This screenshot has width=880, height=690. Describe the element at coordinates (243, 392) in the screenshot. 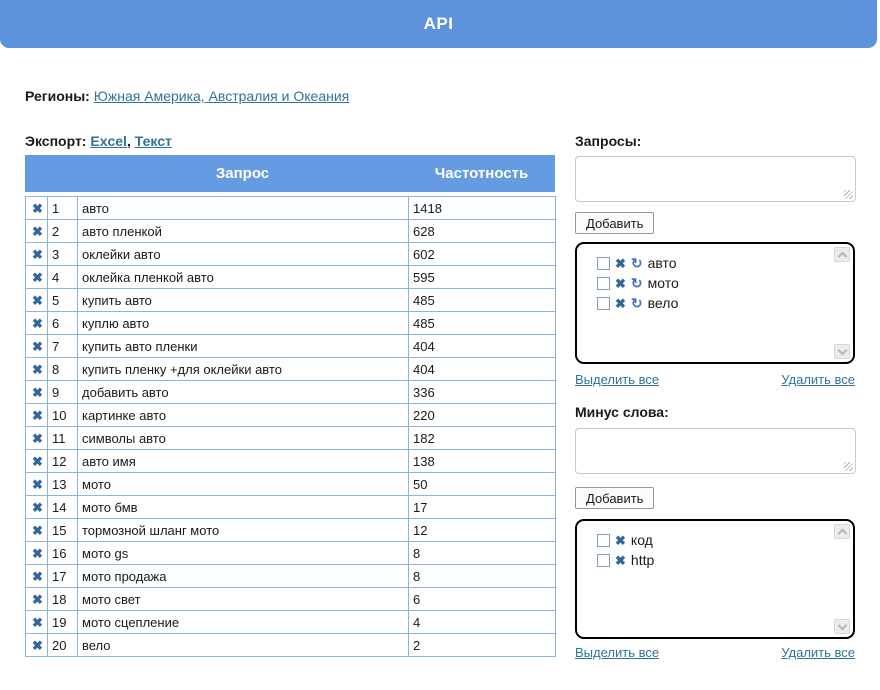

I see `row-query: добавить авто` at that location.